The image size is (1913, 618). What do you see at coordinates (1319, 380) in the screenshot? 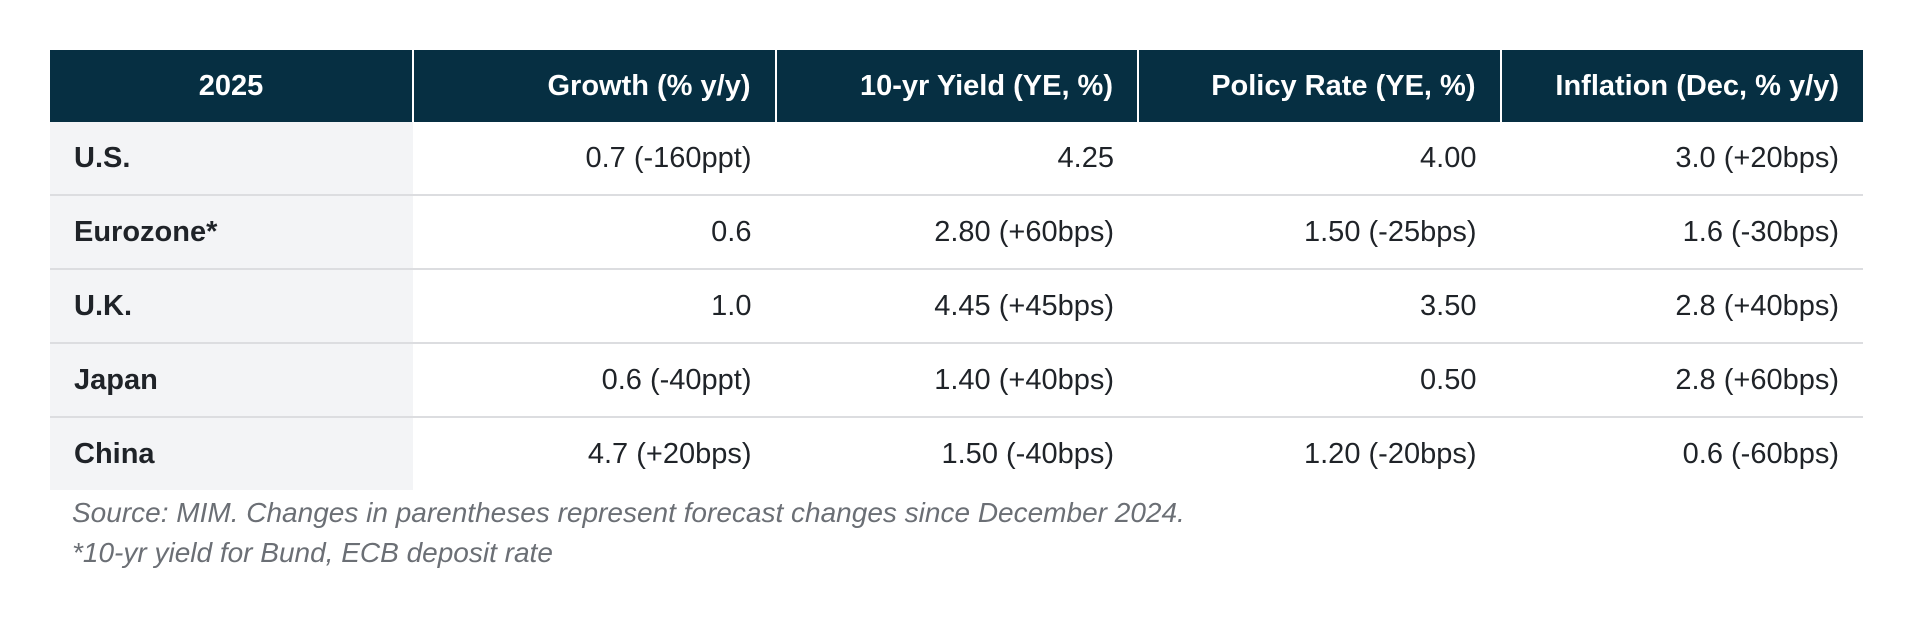
I see `cell-japan-policy: 0.50` at bounding box center [1319, 380].